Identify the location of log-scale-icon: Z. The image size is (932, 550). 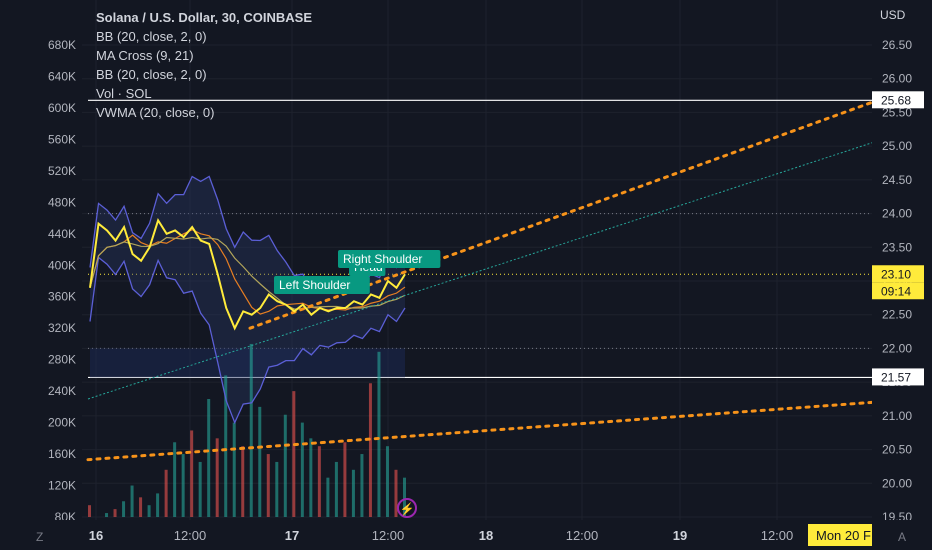
(40, 537).